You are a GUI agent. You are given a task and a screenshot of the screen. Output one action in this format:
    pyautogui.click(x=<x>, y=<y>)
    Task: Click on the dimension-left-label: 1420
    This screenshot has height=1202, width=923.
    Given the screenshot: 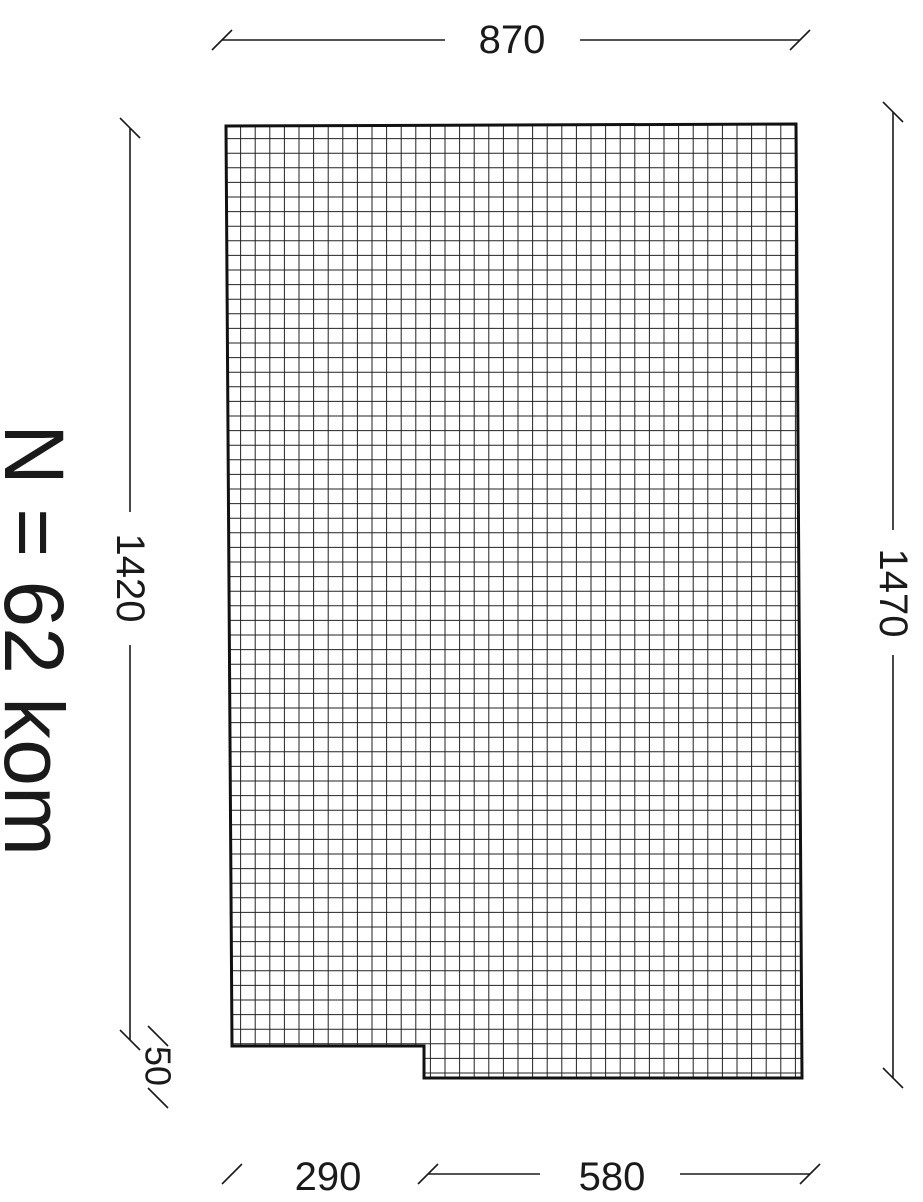 What is the action you would take?
    pyautogui.click(x=130, y=578)
    